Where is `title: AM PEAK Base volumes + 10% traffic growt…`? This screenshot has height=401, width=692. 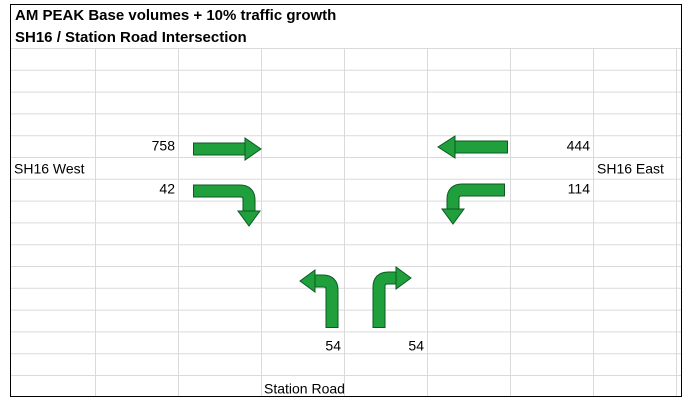 title: AM PEAK Base volumes + 10% traffic growt… is located at coordinates (175, 15).